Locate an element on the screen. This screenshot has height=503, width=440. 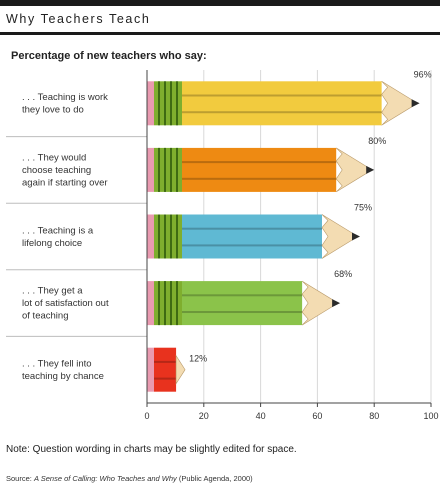
category-label: . . . They get a is located at coordinates (52, 291).